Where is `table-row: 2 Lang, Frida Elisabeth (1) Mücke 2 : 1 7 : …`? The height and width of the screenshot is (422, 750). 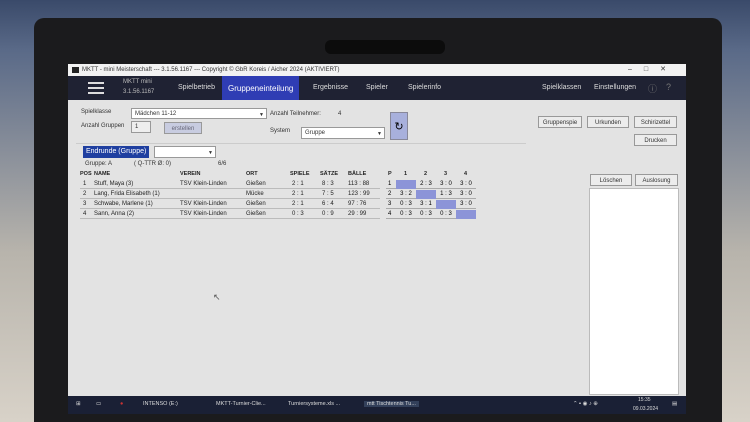 table-row: 2 Lang, Frida Elisabeth (1) Mücke 2 : 1 7 : … is located at coordinates (230, 194).